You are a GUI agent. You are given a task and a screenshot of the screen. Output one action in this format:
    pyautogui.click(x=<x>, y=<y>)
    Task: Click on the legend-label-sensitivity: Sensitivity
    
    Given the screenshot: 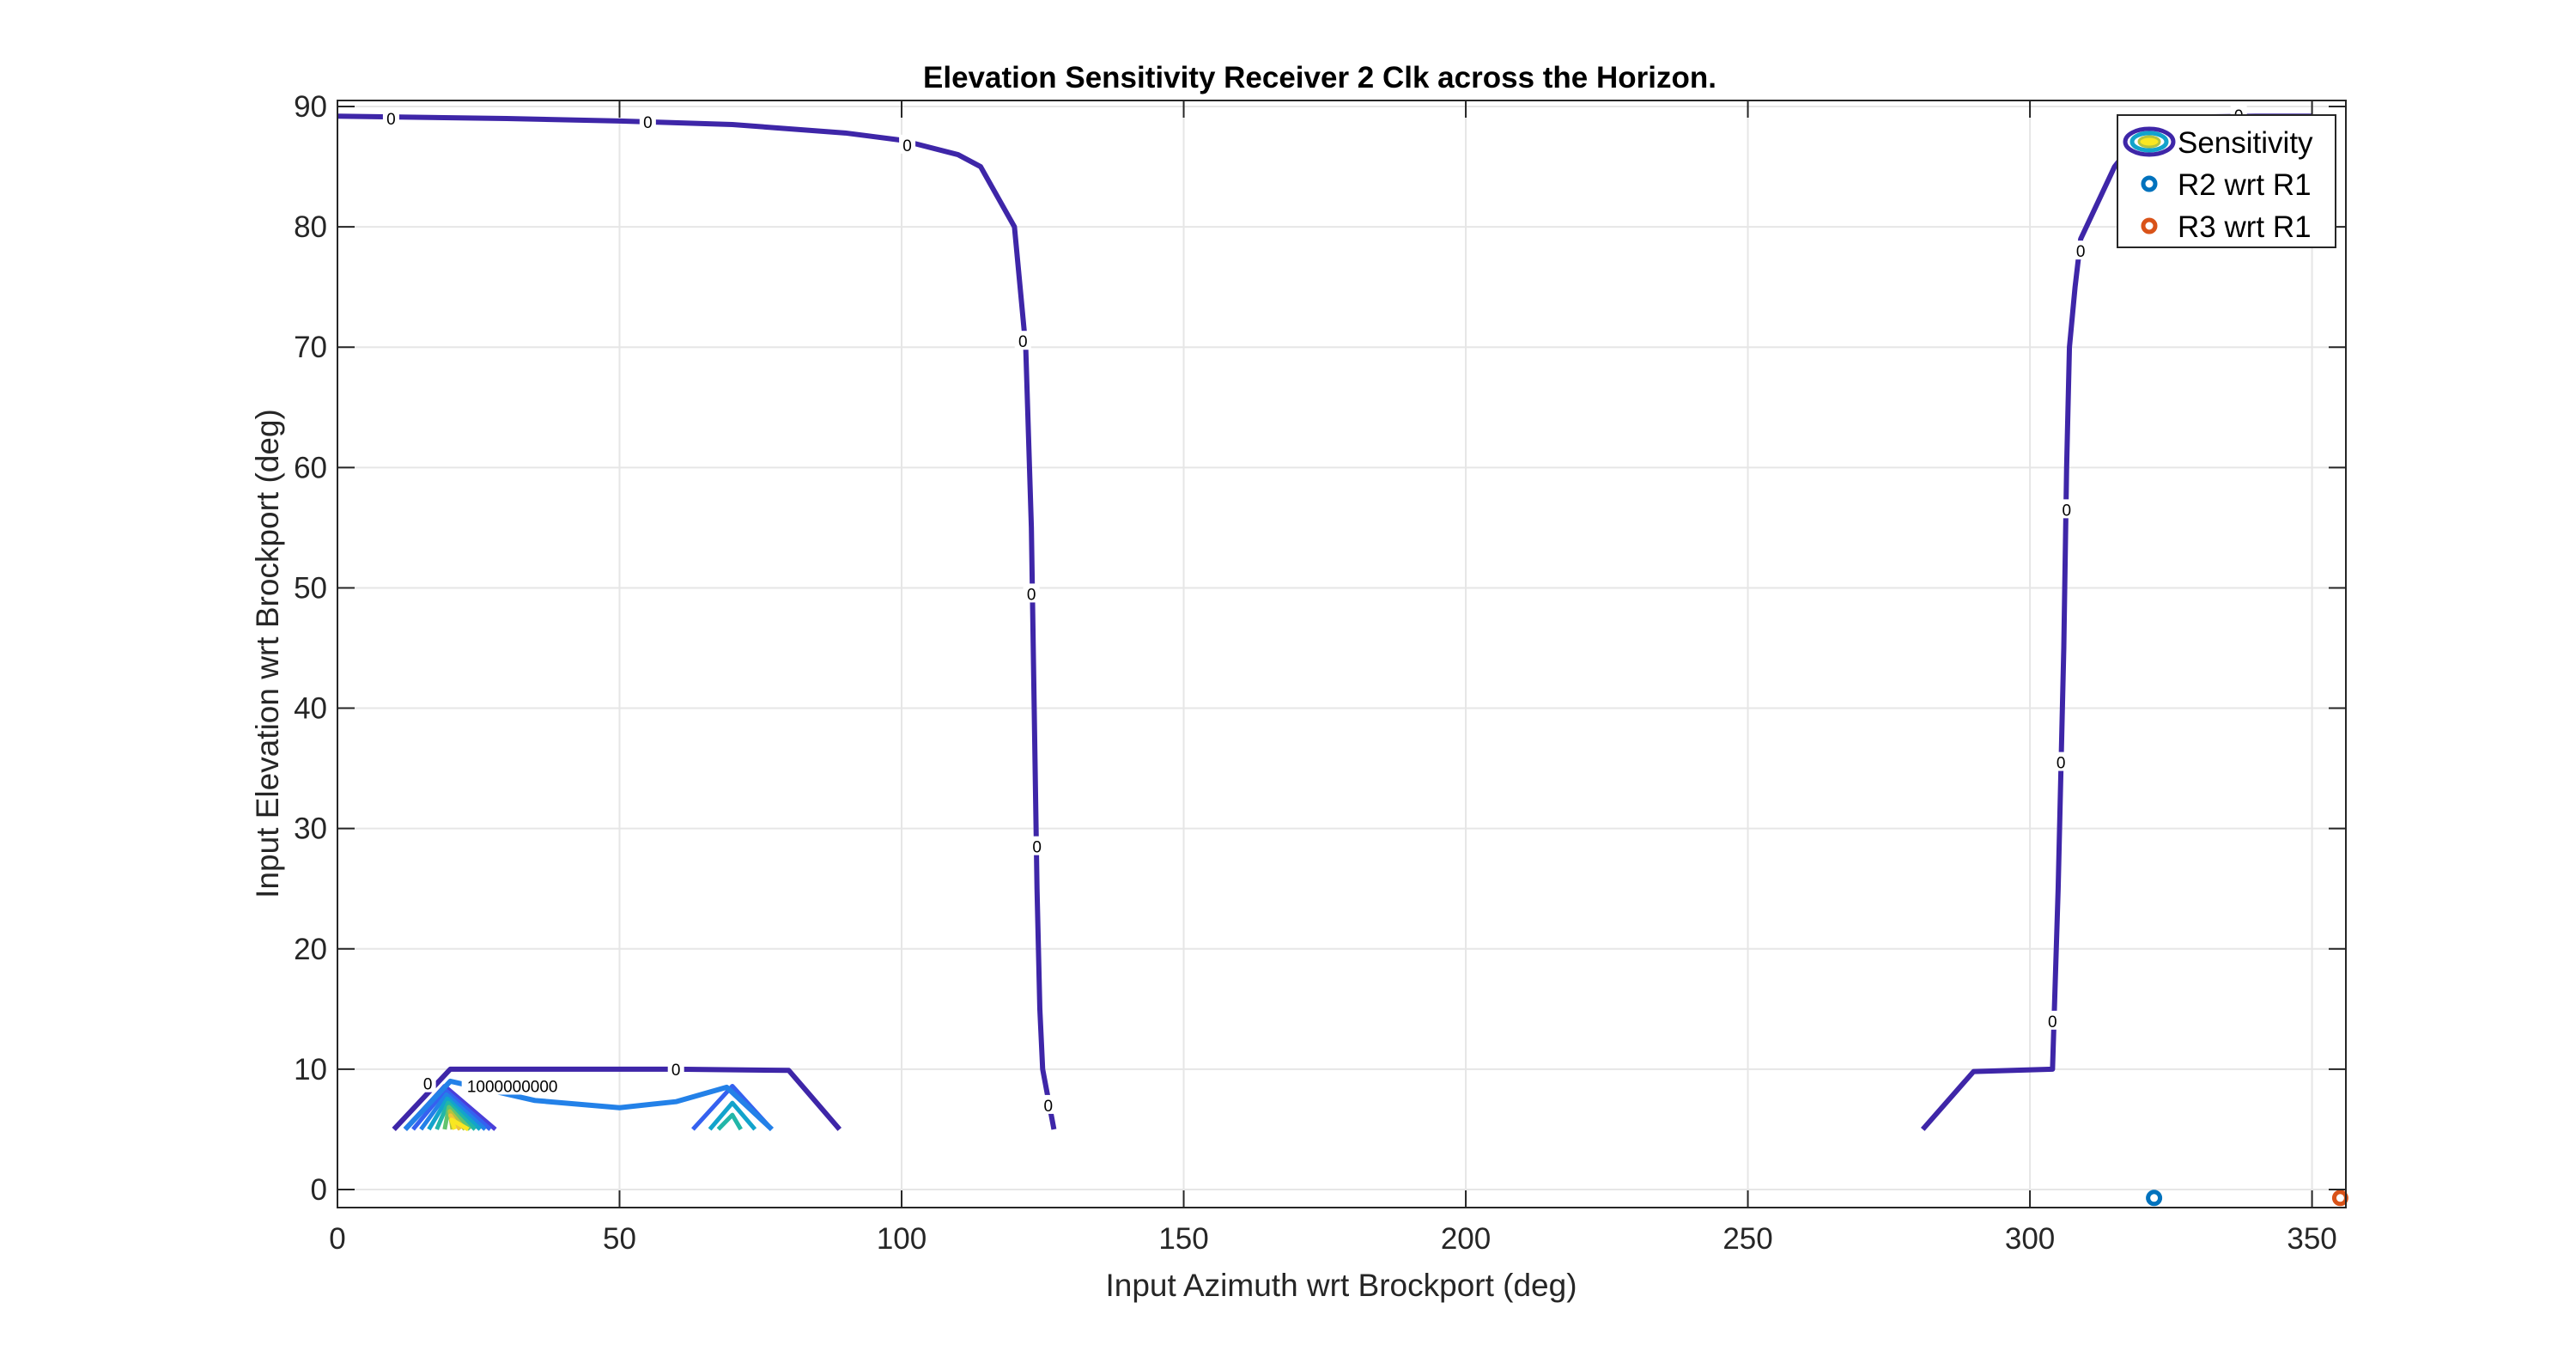 What is the action you would take?
    pyautogui.click(x=2245, y=143)
    